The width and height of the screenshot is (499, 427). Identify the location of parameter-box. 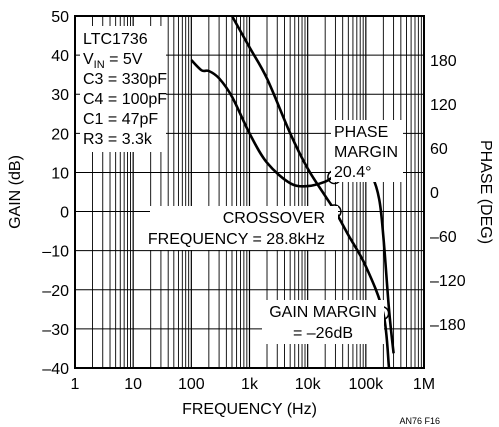
(123, 89).